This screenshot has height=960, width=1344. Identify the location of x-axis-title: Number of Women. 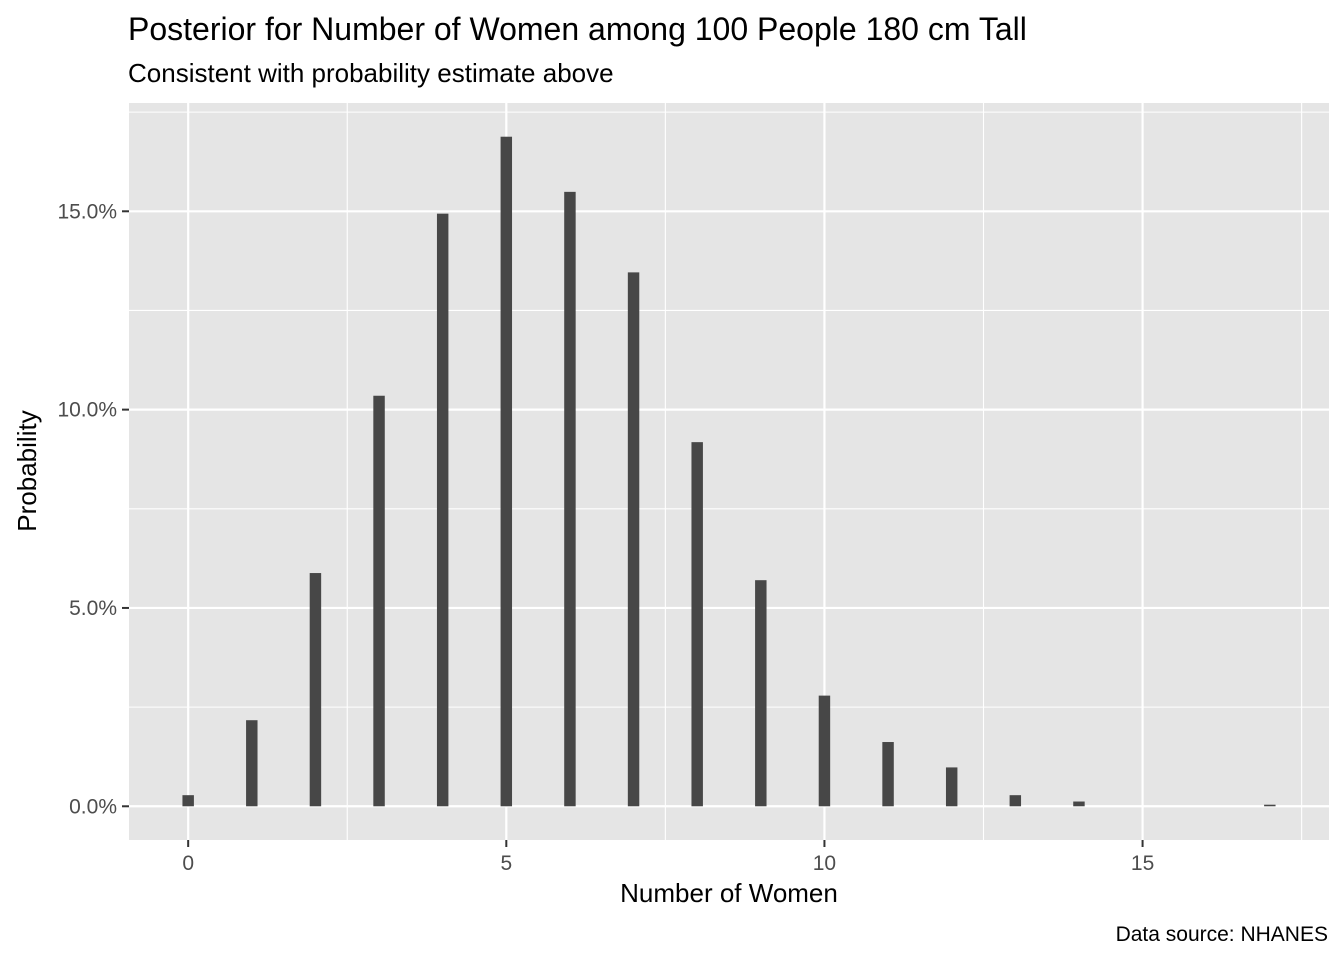
(729, 893).